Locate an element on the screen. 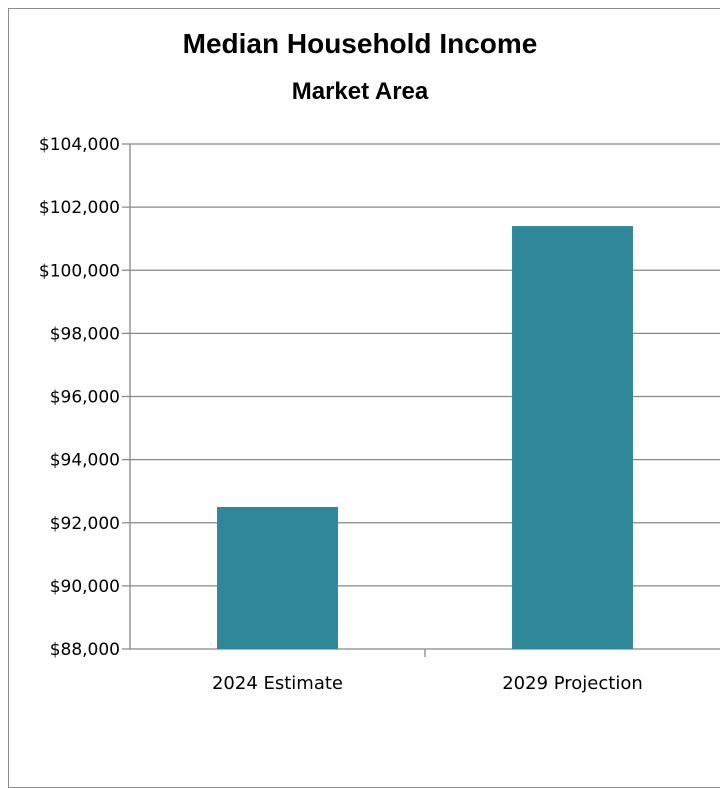 The height and width of the screenshot is (788, 720). chart-title: Median Household Income is located at coordinates (360, 43).